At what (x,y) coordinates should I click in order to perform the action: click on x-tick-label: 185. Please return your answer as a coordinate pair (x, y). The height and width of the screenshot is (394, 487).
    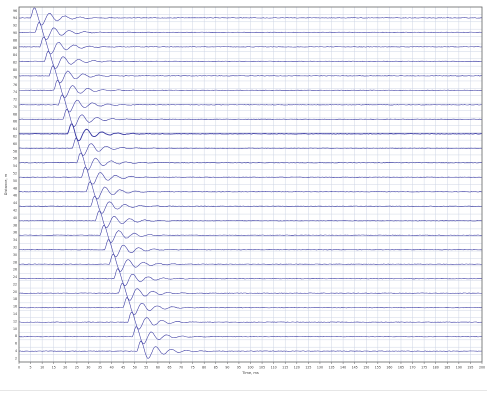
    Looking at the image, I should click on (447, 368).